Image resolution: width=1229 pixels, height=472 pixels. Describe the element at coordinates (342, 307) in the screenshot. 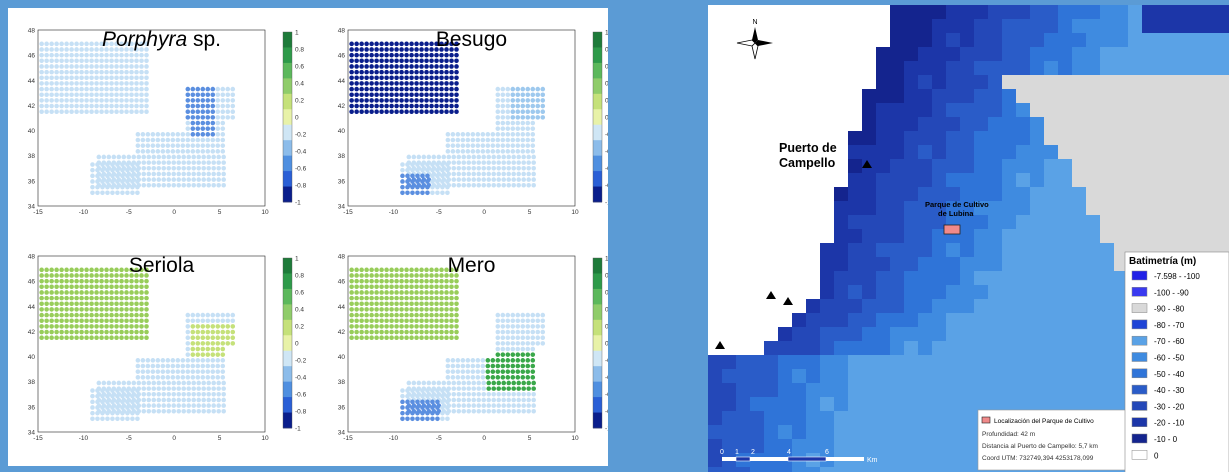

I see `y-tick-label: 44` at that location.